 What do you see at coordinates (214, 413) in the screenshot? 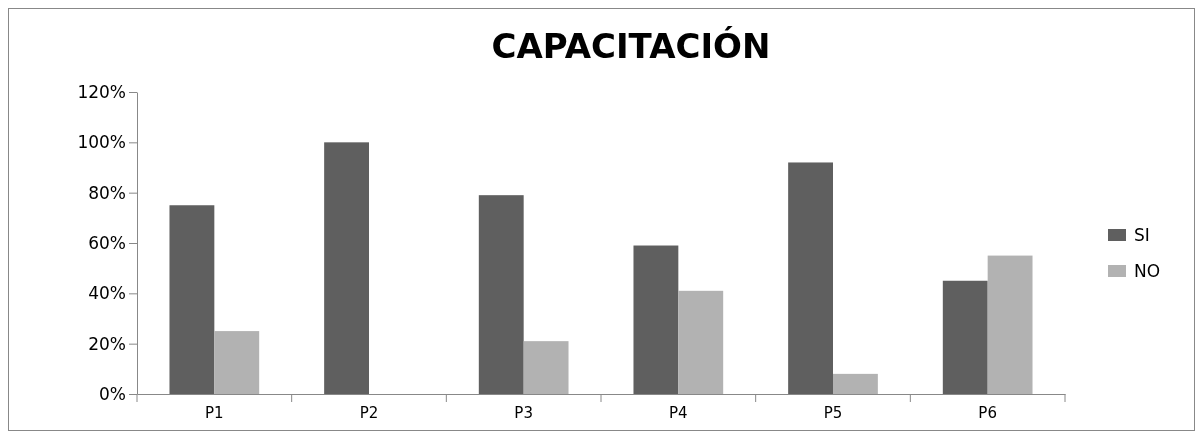
I see `x-tick-label: P1` at bounding box center [214, 413].